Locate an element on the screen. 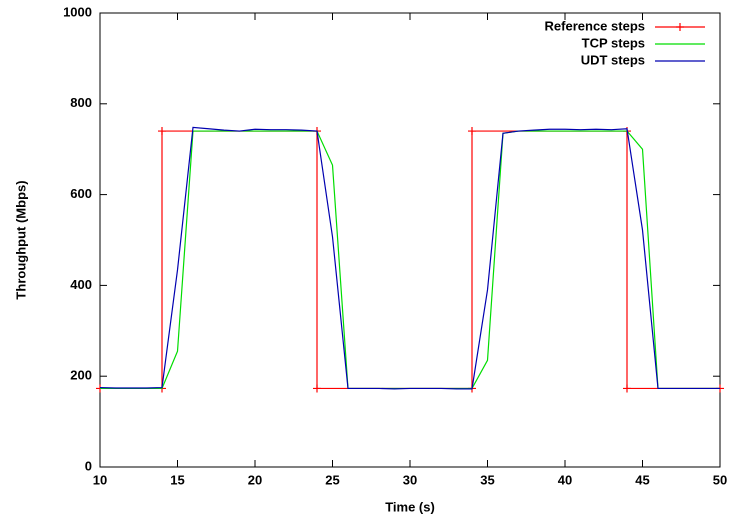  x-tick-label: 10 is located at coordinates (100, 479).